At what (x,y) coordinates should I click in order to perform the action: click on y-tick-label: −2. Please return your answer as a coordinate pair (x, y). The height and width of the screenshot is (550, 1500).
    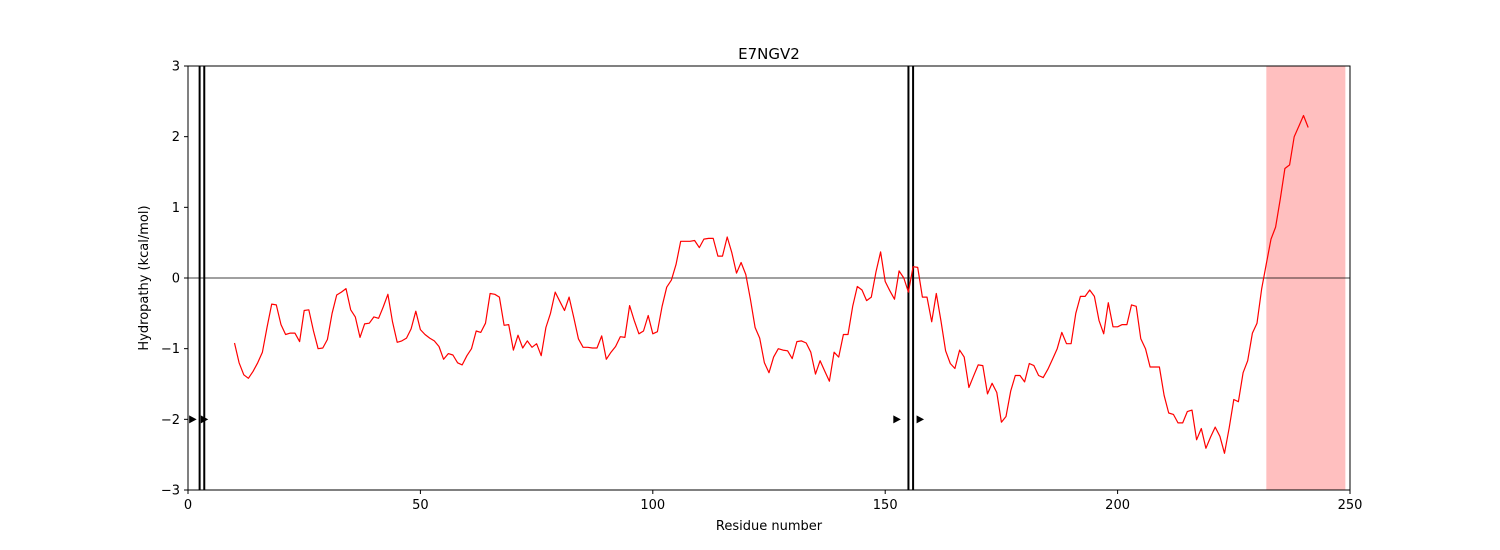
    Looking at the image, I should click on (170, 420).